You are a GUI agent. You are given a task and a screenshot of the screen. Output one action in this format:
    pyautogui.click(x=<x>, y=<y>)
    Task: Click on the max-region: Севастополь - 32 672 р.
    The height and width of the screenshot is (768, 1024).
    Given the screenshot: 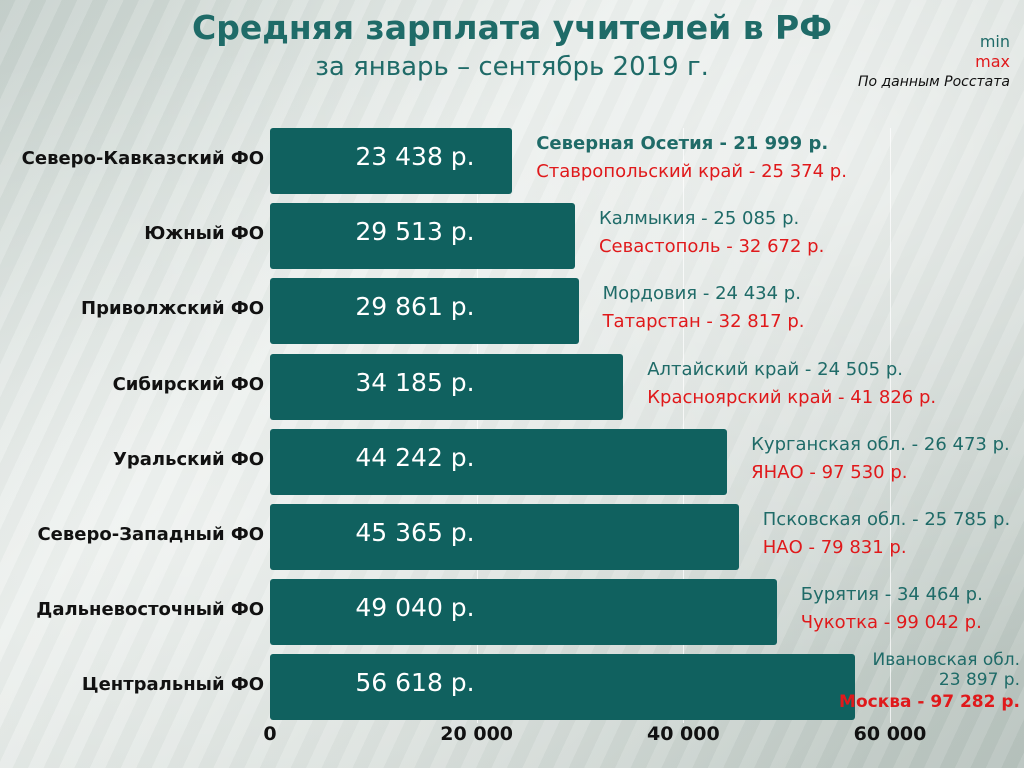 What is the action you would take?
    pyautogui.click(x=711, y=247)
    